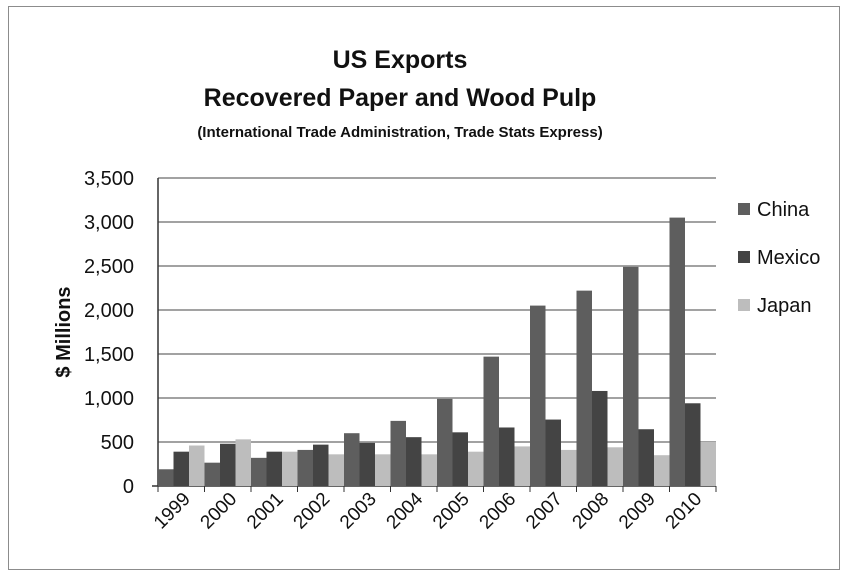  I want to click on x-tick-label: 2003, so click(358, 511).